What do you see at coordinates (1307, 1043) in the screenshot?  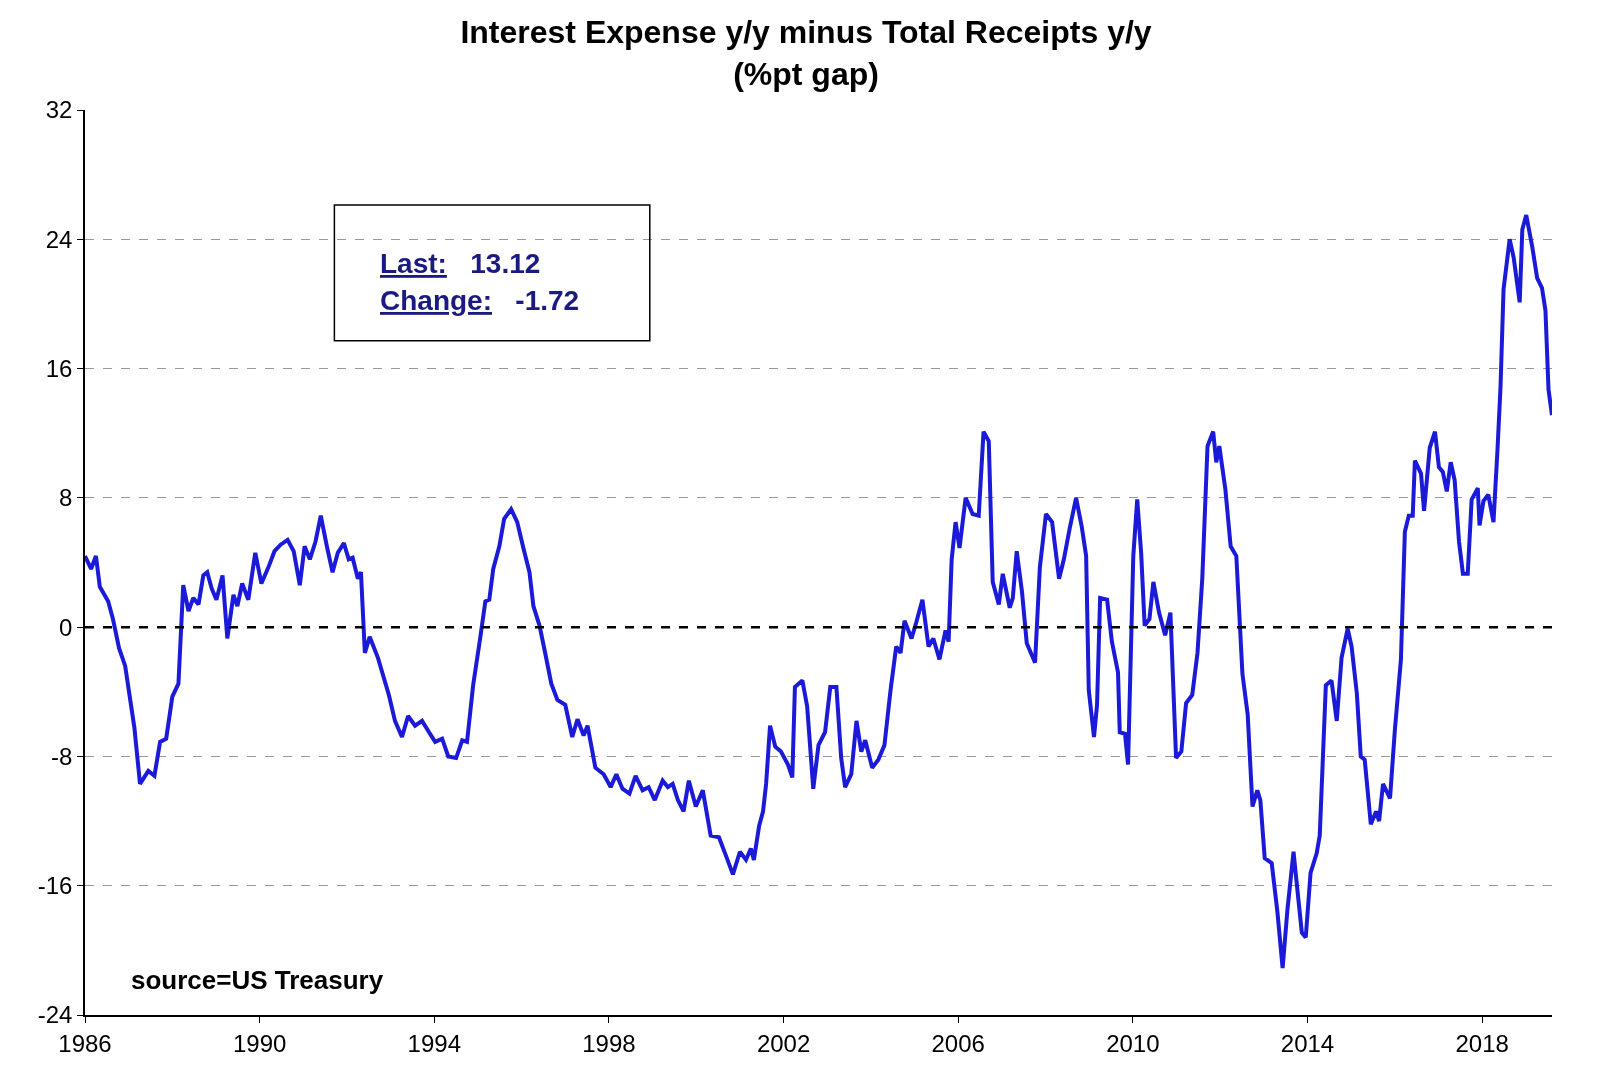 I see `x-tick-label: 2014` at bounding box center [1307, 1043].